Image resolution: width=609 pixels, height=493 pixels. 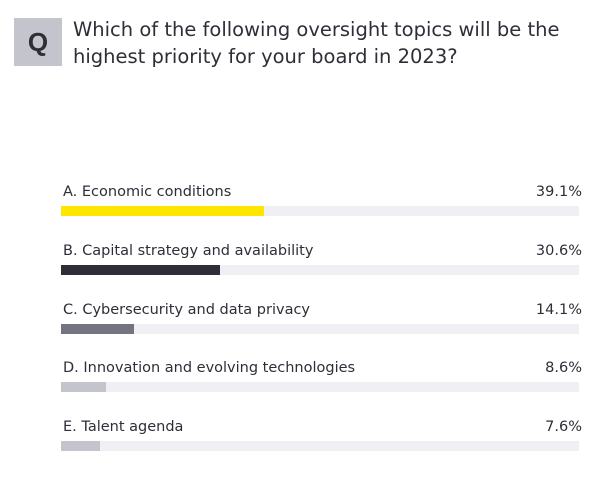 I want to click on bar-row: E. Talent agenda 7.6%, so click(x=321, y=439).